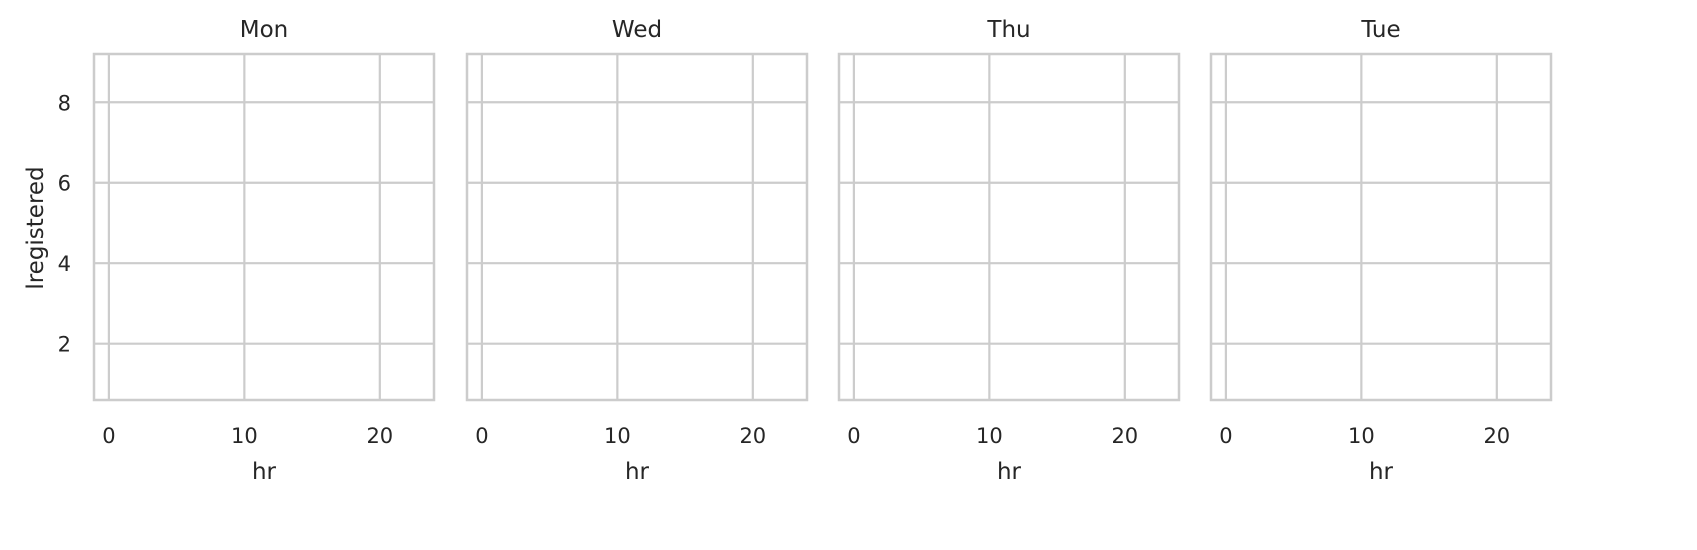  Describe the element at coordinates (1008, 30) in the screenshot. I see `panel-title-thu: Thu` at that location.